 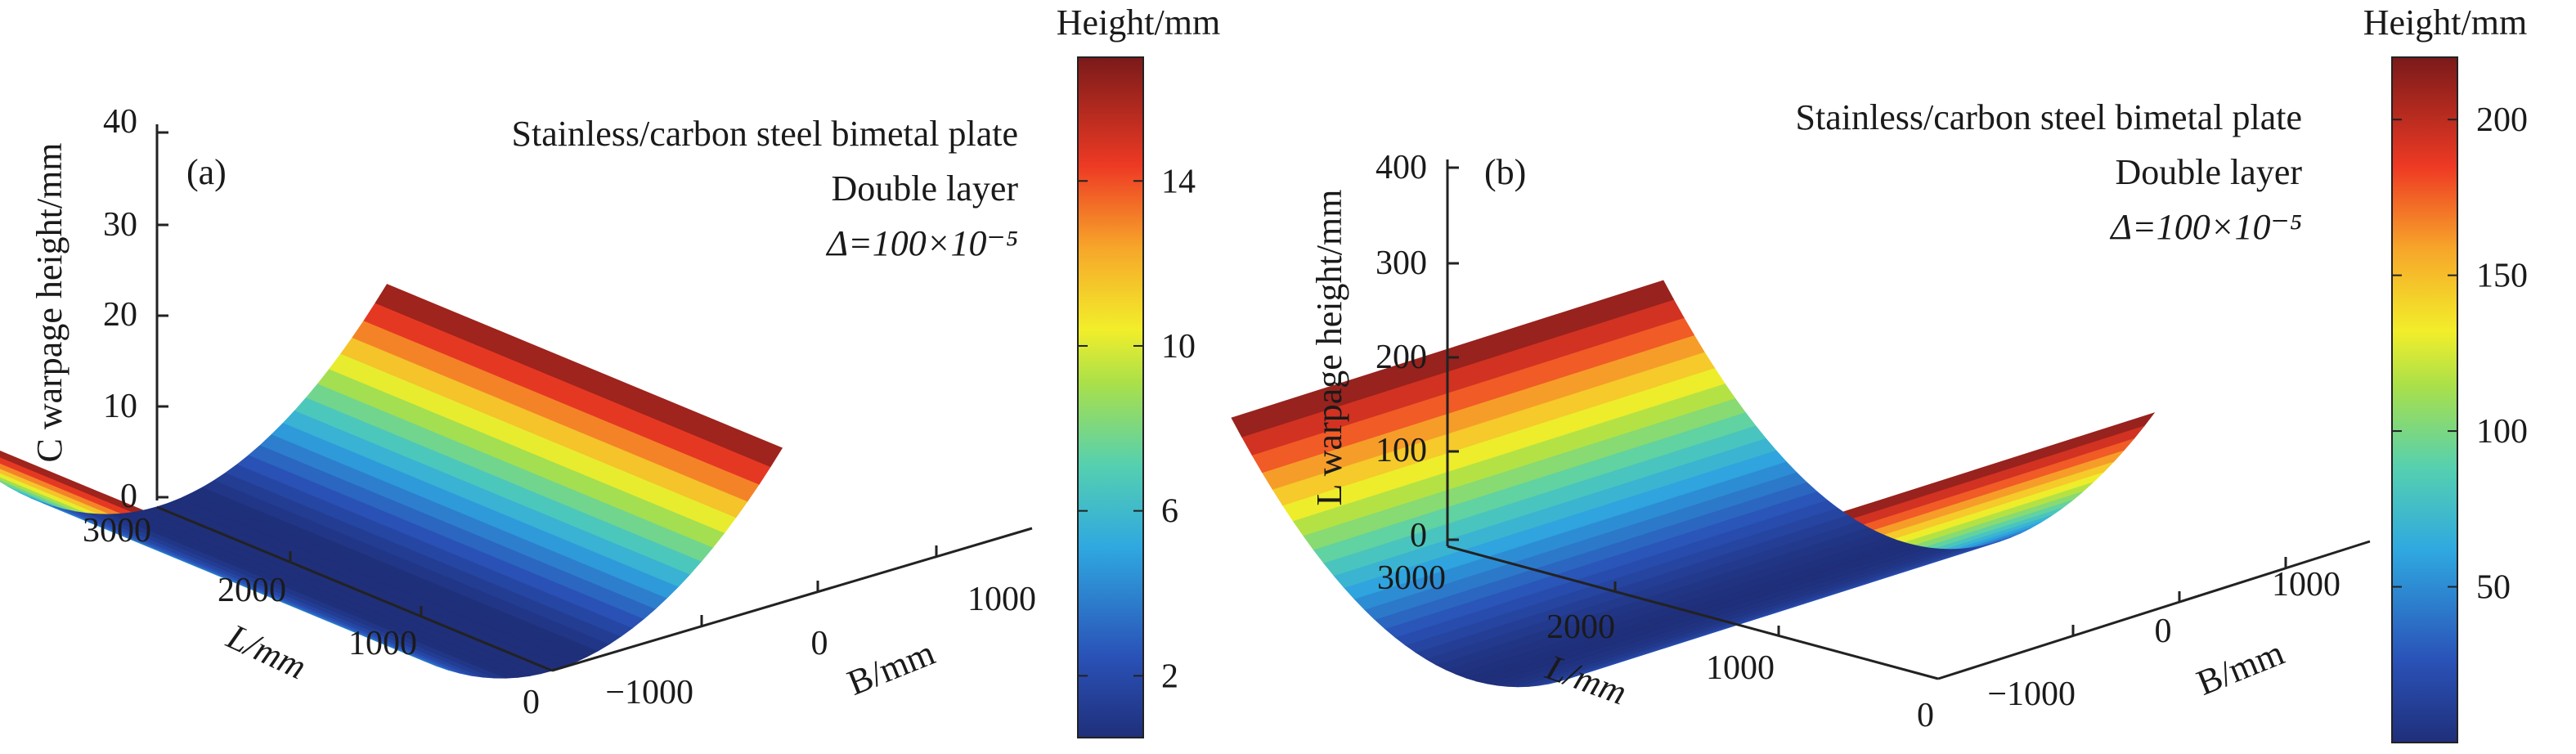 I want to click on z-tick-label: 10, so click(x=120, y=406).